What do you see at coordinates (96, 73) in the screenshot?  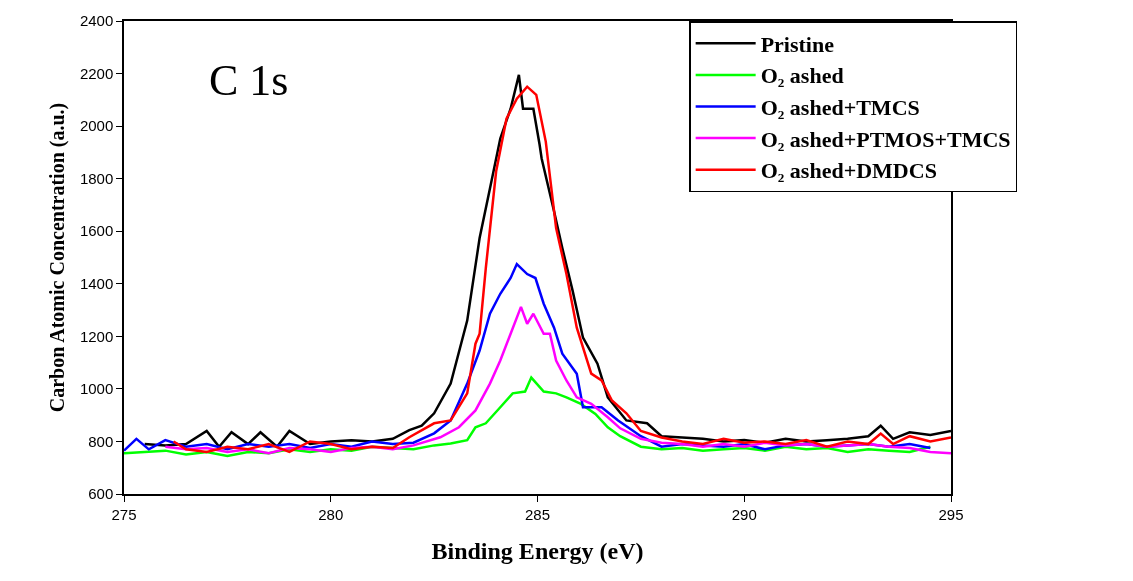 I see `y-tick-label: 2200` at bounding box center [96, 73].